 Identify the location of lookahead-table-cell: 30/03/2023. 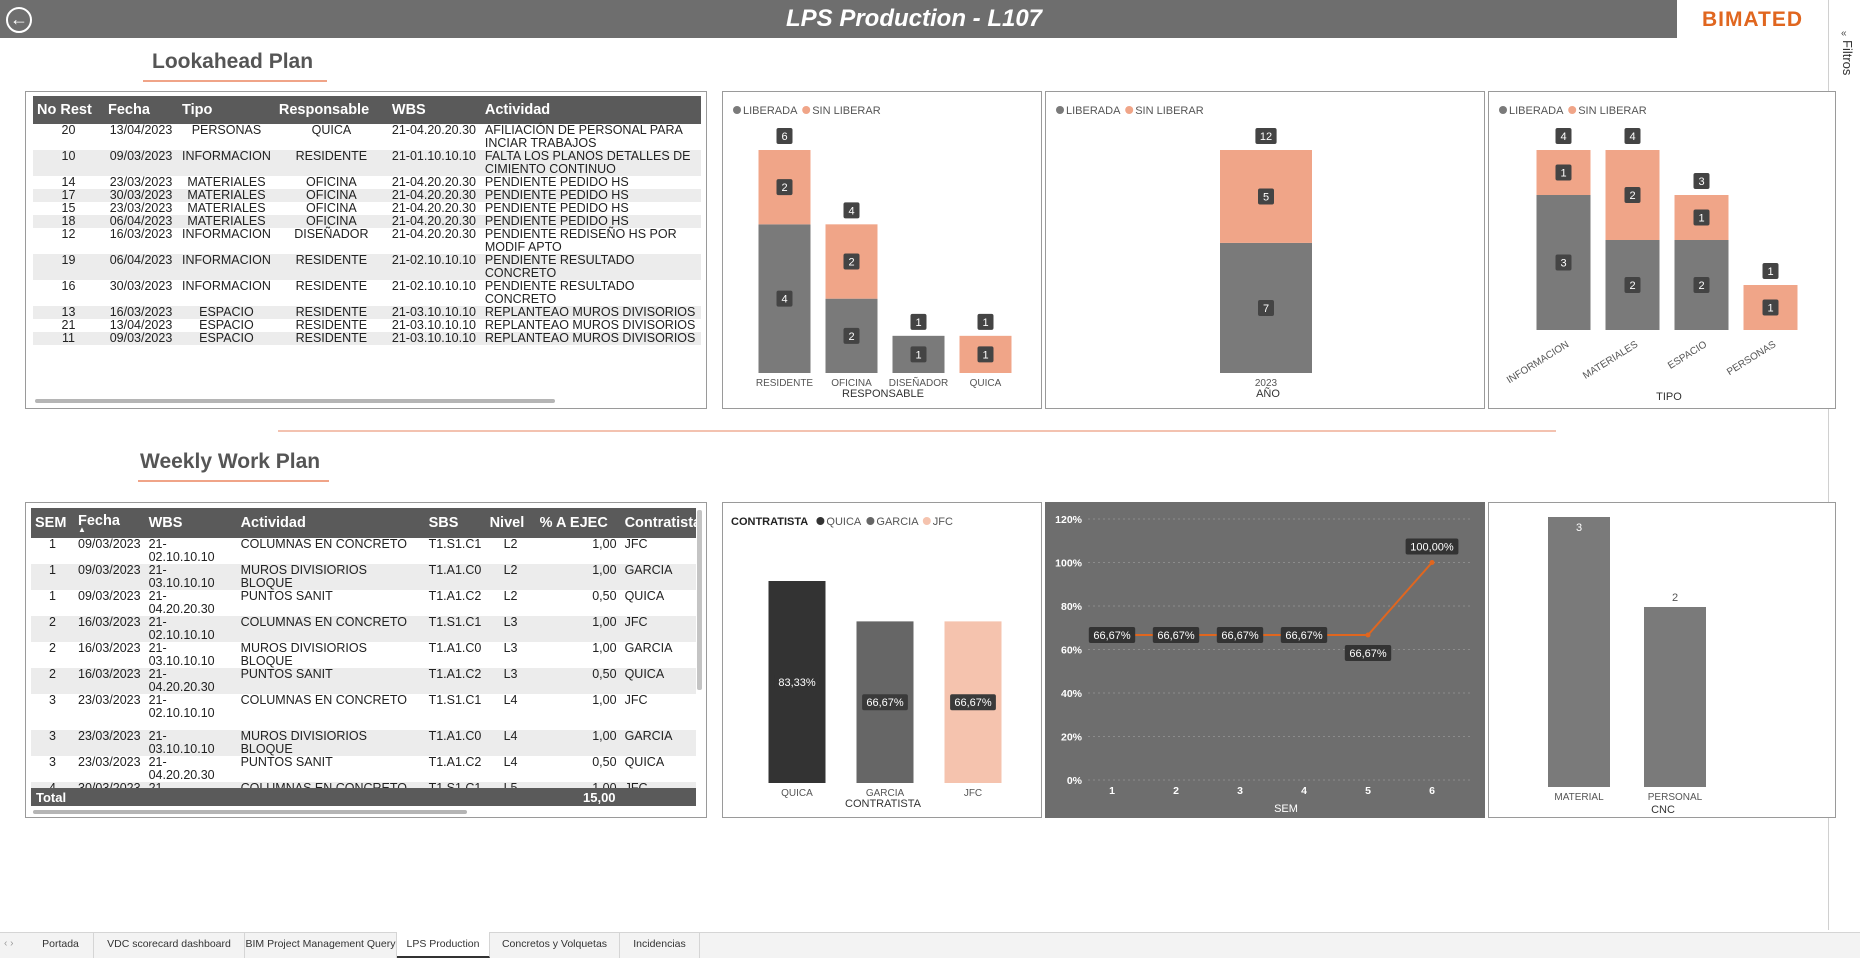
(141, 195).